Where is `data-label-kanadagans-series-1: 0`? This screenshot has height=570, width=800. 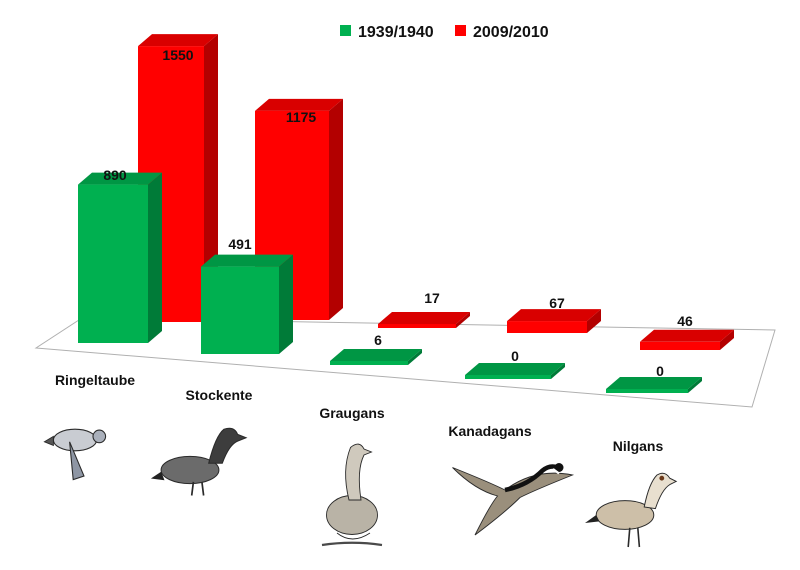
data-label-kanadagans-series-1: 0 is located at coordinates (515, 356).